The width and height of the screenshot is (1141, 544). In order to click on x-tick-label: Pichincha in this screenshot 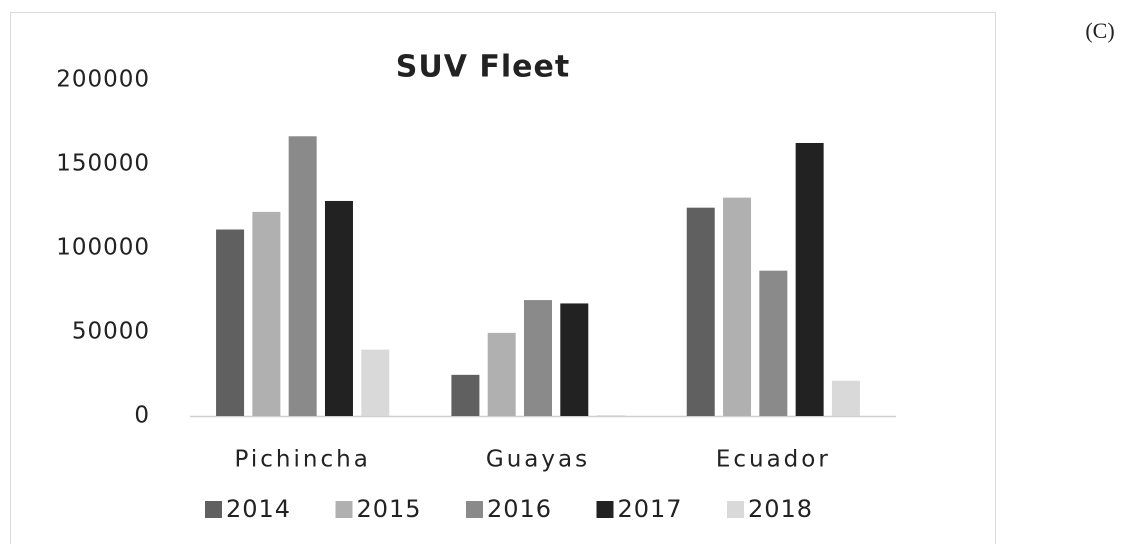, I will do `click(303, 460)`.